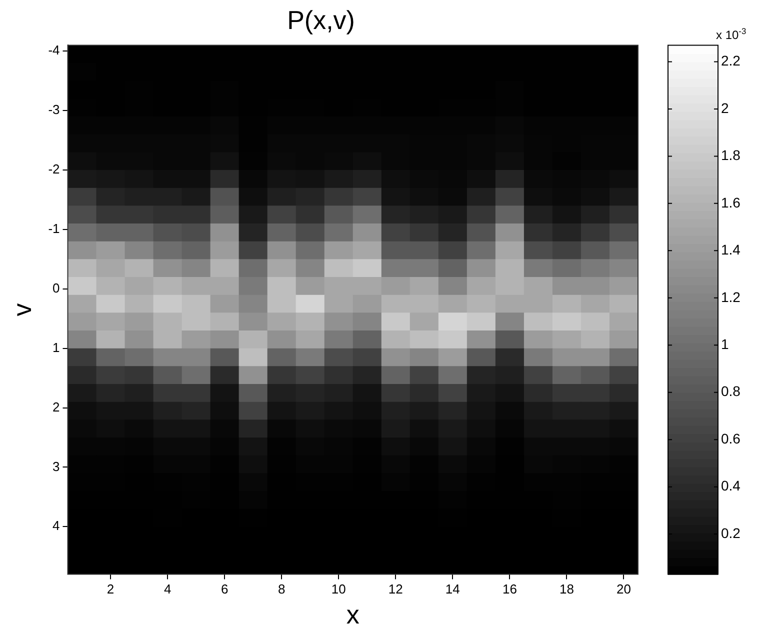 The height and width of the screenshot is (636, 763). Describe the element at coordinates (54, 169) in the screenshot. I see `y-tick-label: -2` at that location.